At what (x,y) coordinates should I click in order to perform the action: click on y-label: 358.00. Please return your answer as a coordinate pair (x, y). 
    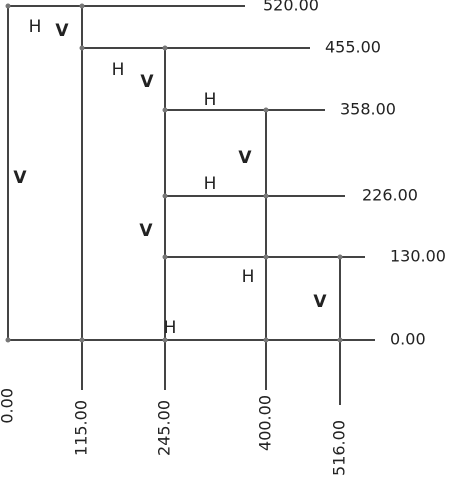
    Looking at the image, I should click on (368, 109).